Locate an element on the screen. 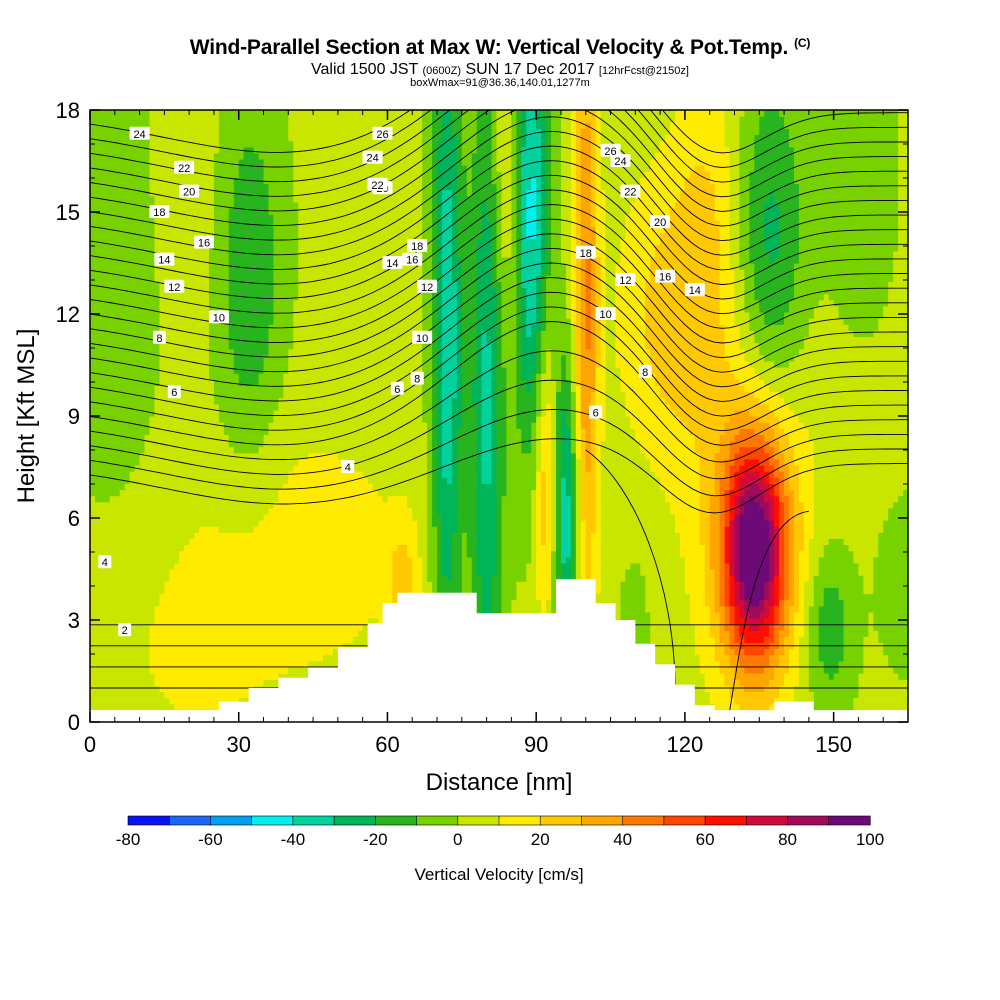 The image size is (1000, 1000). y-tick-label: 18 is located at coordinates (68, 110).